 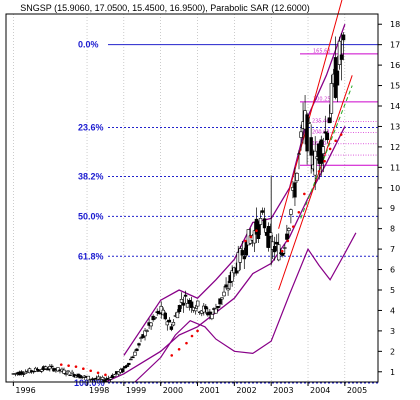 I want to click on x-tick-label: 1998, so click(x=99, y=390).